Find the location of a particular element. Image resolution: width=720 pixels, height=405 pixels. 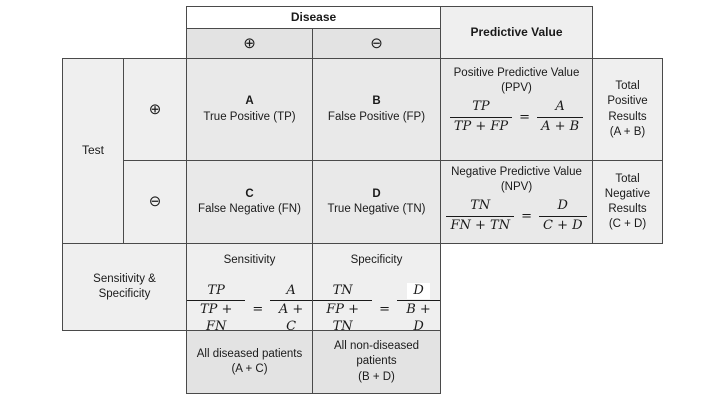

total-positive-results-cell: Total Positive Results (A + B) is located at coordinates (627, 109).